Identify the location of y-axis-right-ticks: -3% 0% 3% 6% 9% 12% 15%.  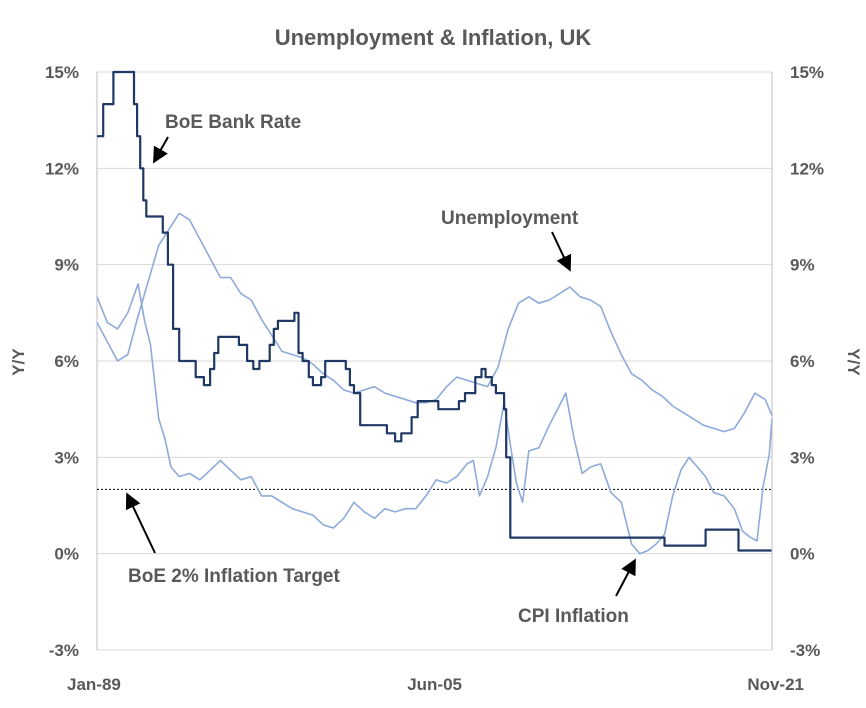
(807, 361).